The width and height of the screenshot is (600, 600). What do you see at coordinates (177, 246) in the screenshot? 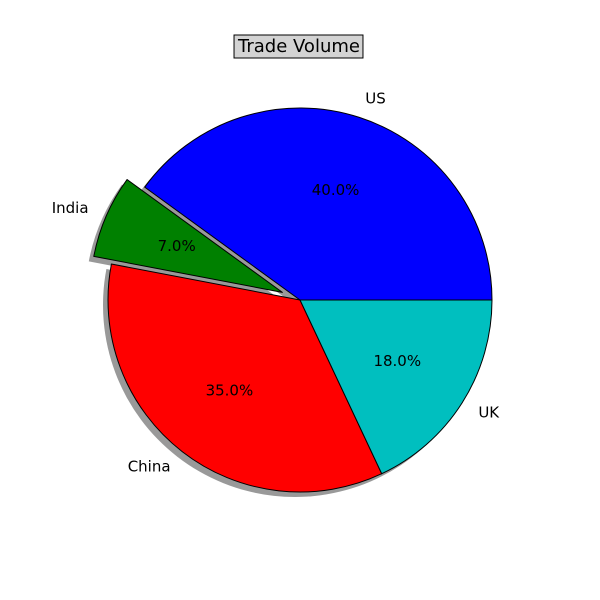
I see `slice-percent-india: 7.0%` at bounding box center [177, 246].